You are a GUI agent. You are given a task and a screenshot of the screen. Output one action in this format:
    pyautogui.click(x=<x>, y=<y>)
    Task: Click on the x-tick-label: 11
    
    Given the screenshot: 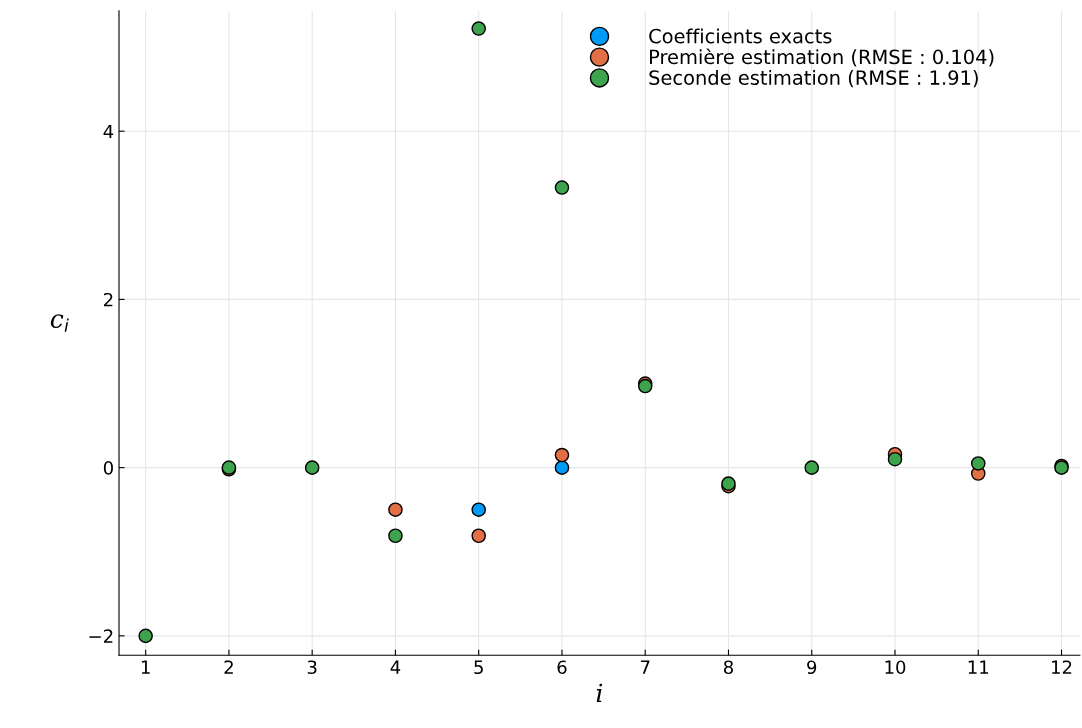 What is the action you would take?
    pyautogui.click(x=978, y=667)
    